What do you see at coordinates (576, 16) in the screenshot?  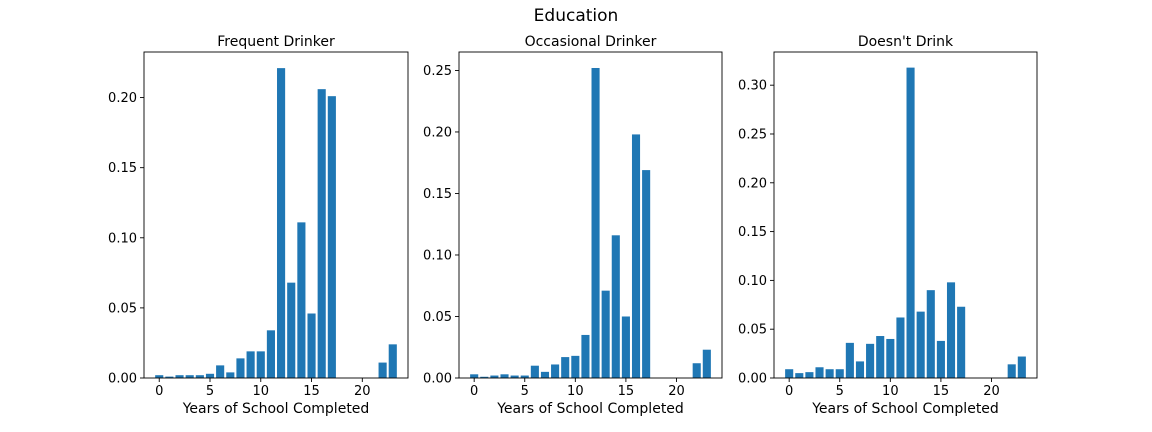 I see `figure-suptitle: Education` at bounding box center [576, 16].